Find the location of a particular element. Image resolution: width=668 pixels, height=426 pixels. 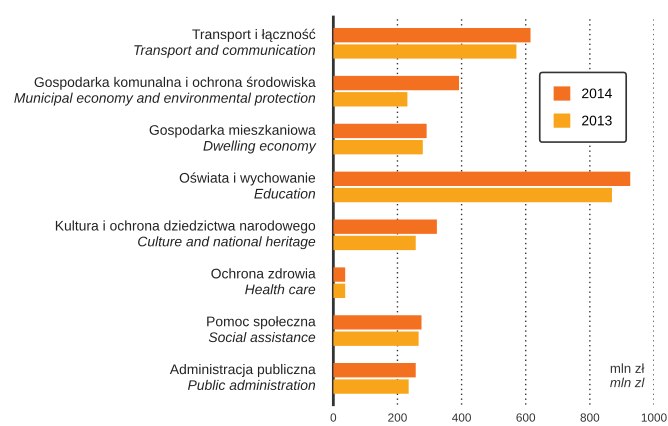

legend-label: 2014 is located at coordinates (597, 93).